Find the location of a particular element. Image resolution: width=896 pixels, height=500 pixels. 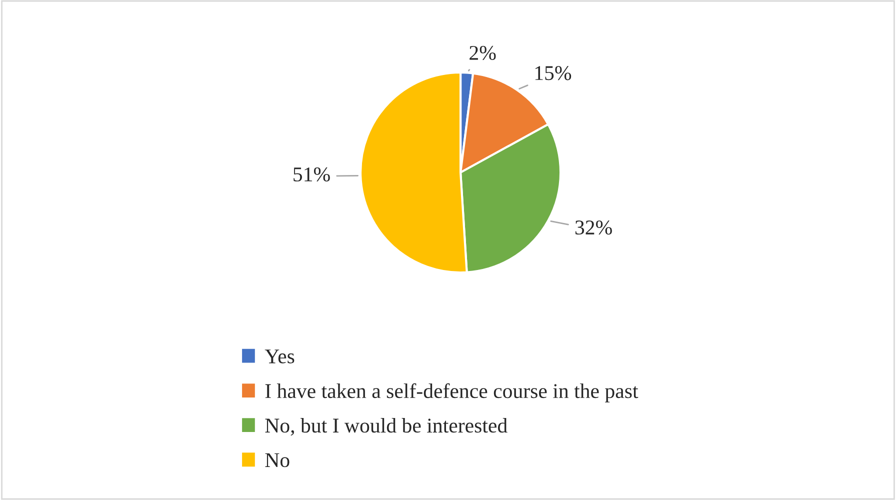

legend-label: No, but I would be interested is located at coordinates (386, 427).